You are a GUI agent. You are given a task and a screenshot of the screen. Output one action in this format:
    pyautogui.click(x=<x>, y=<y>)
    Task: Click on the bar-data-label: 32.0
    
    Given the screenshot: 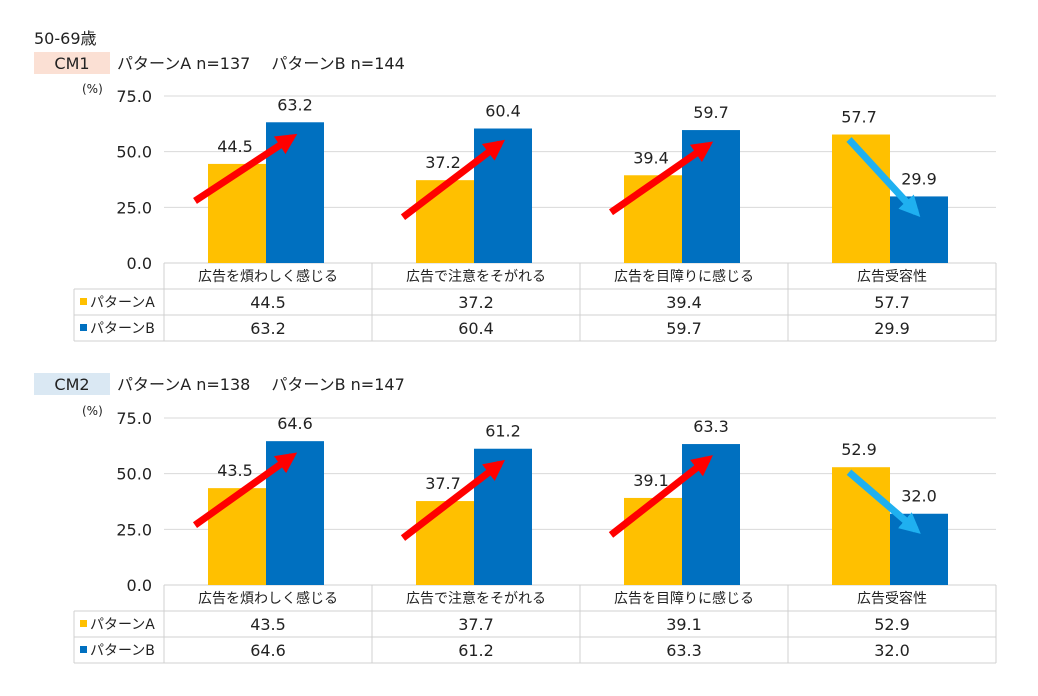 What is the action you would take?
    pyautogui.click(x=919, y=496)
    